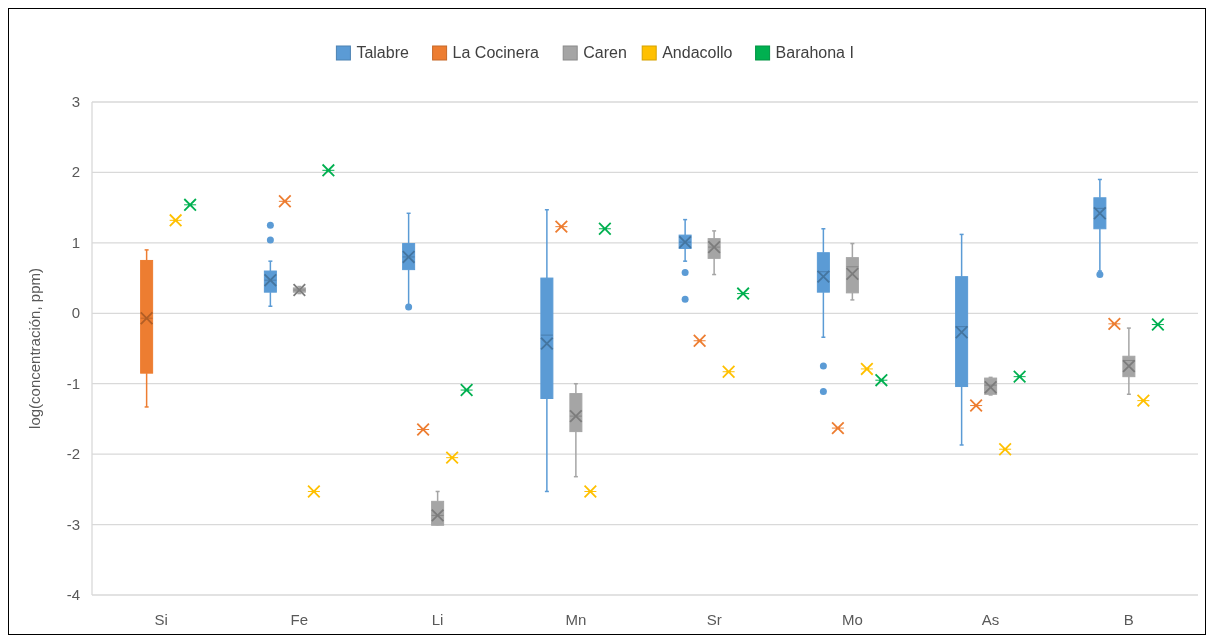 The width and height of the screenshot is (1214, 643). Describe the element at coordinates (852, 619) in the screenshot. I see `x-tick-label: Mo` at that location.